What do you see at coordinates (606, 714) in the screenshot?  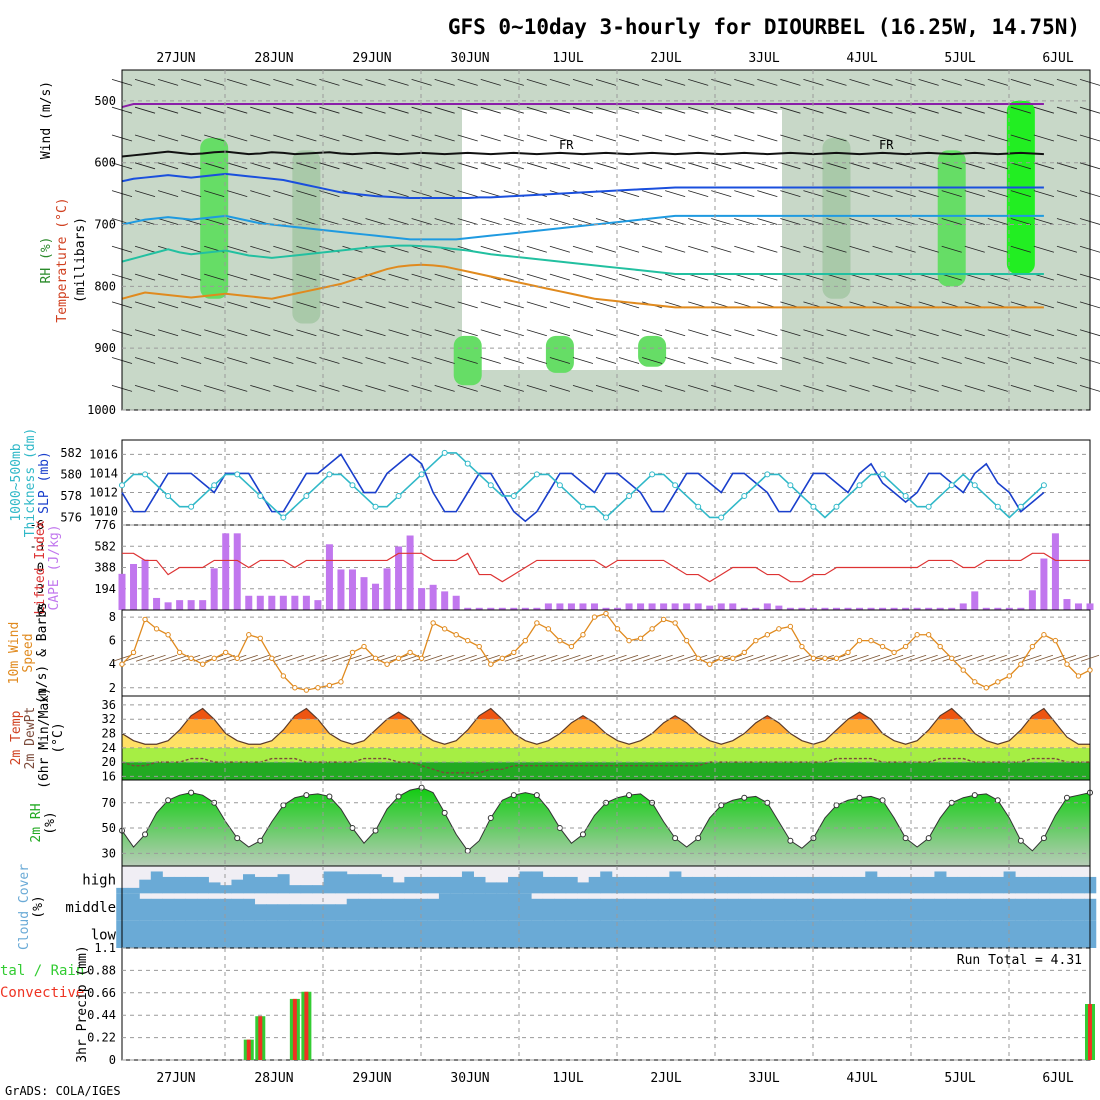 I see `temp-band` at bounding box center [606, 714].